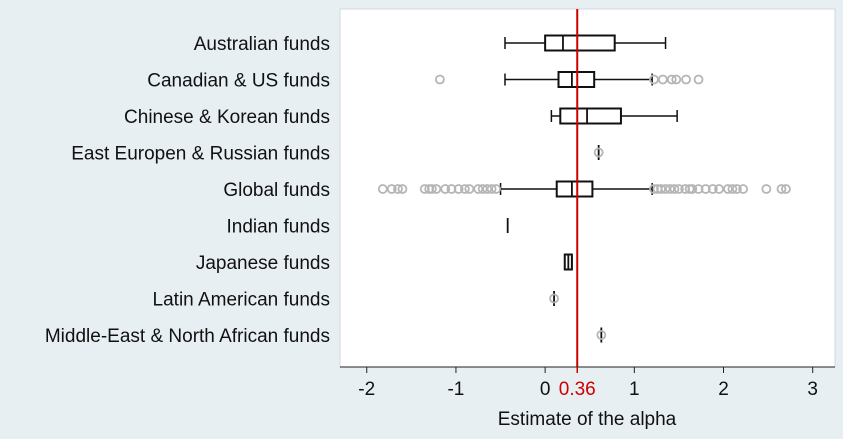  Describe the element at coordinates (366, 389) in the screenshot. I see `x-tick-label: -2` at that location.